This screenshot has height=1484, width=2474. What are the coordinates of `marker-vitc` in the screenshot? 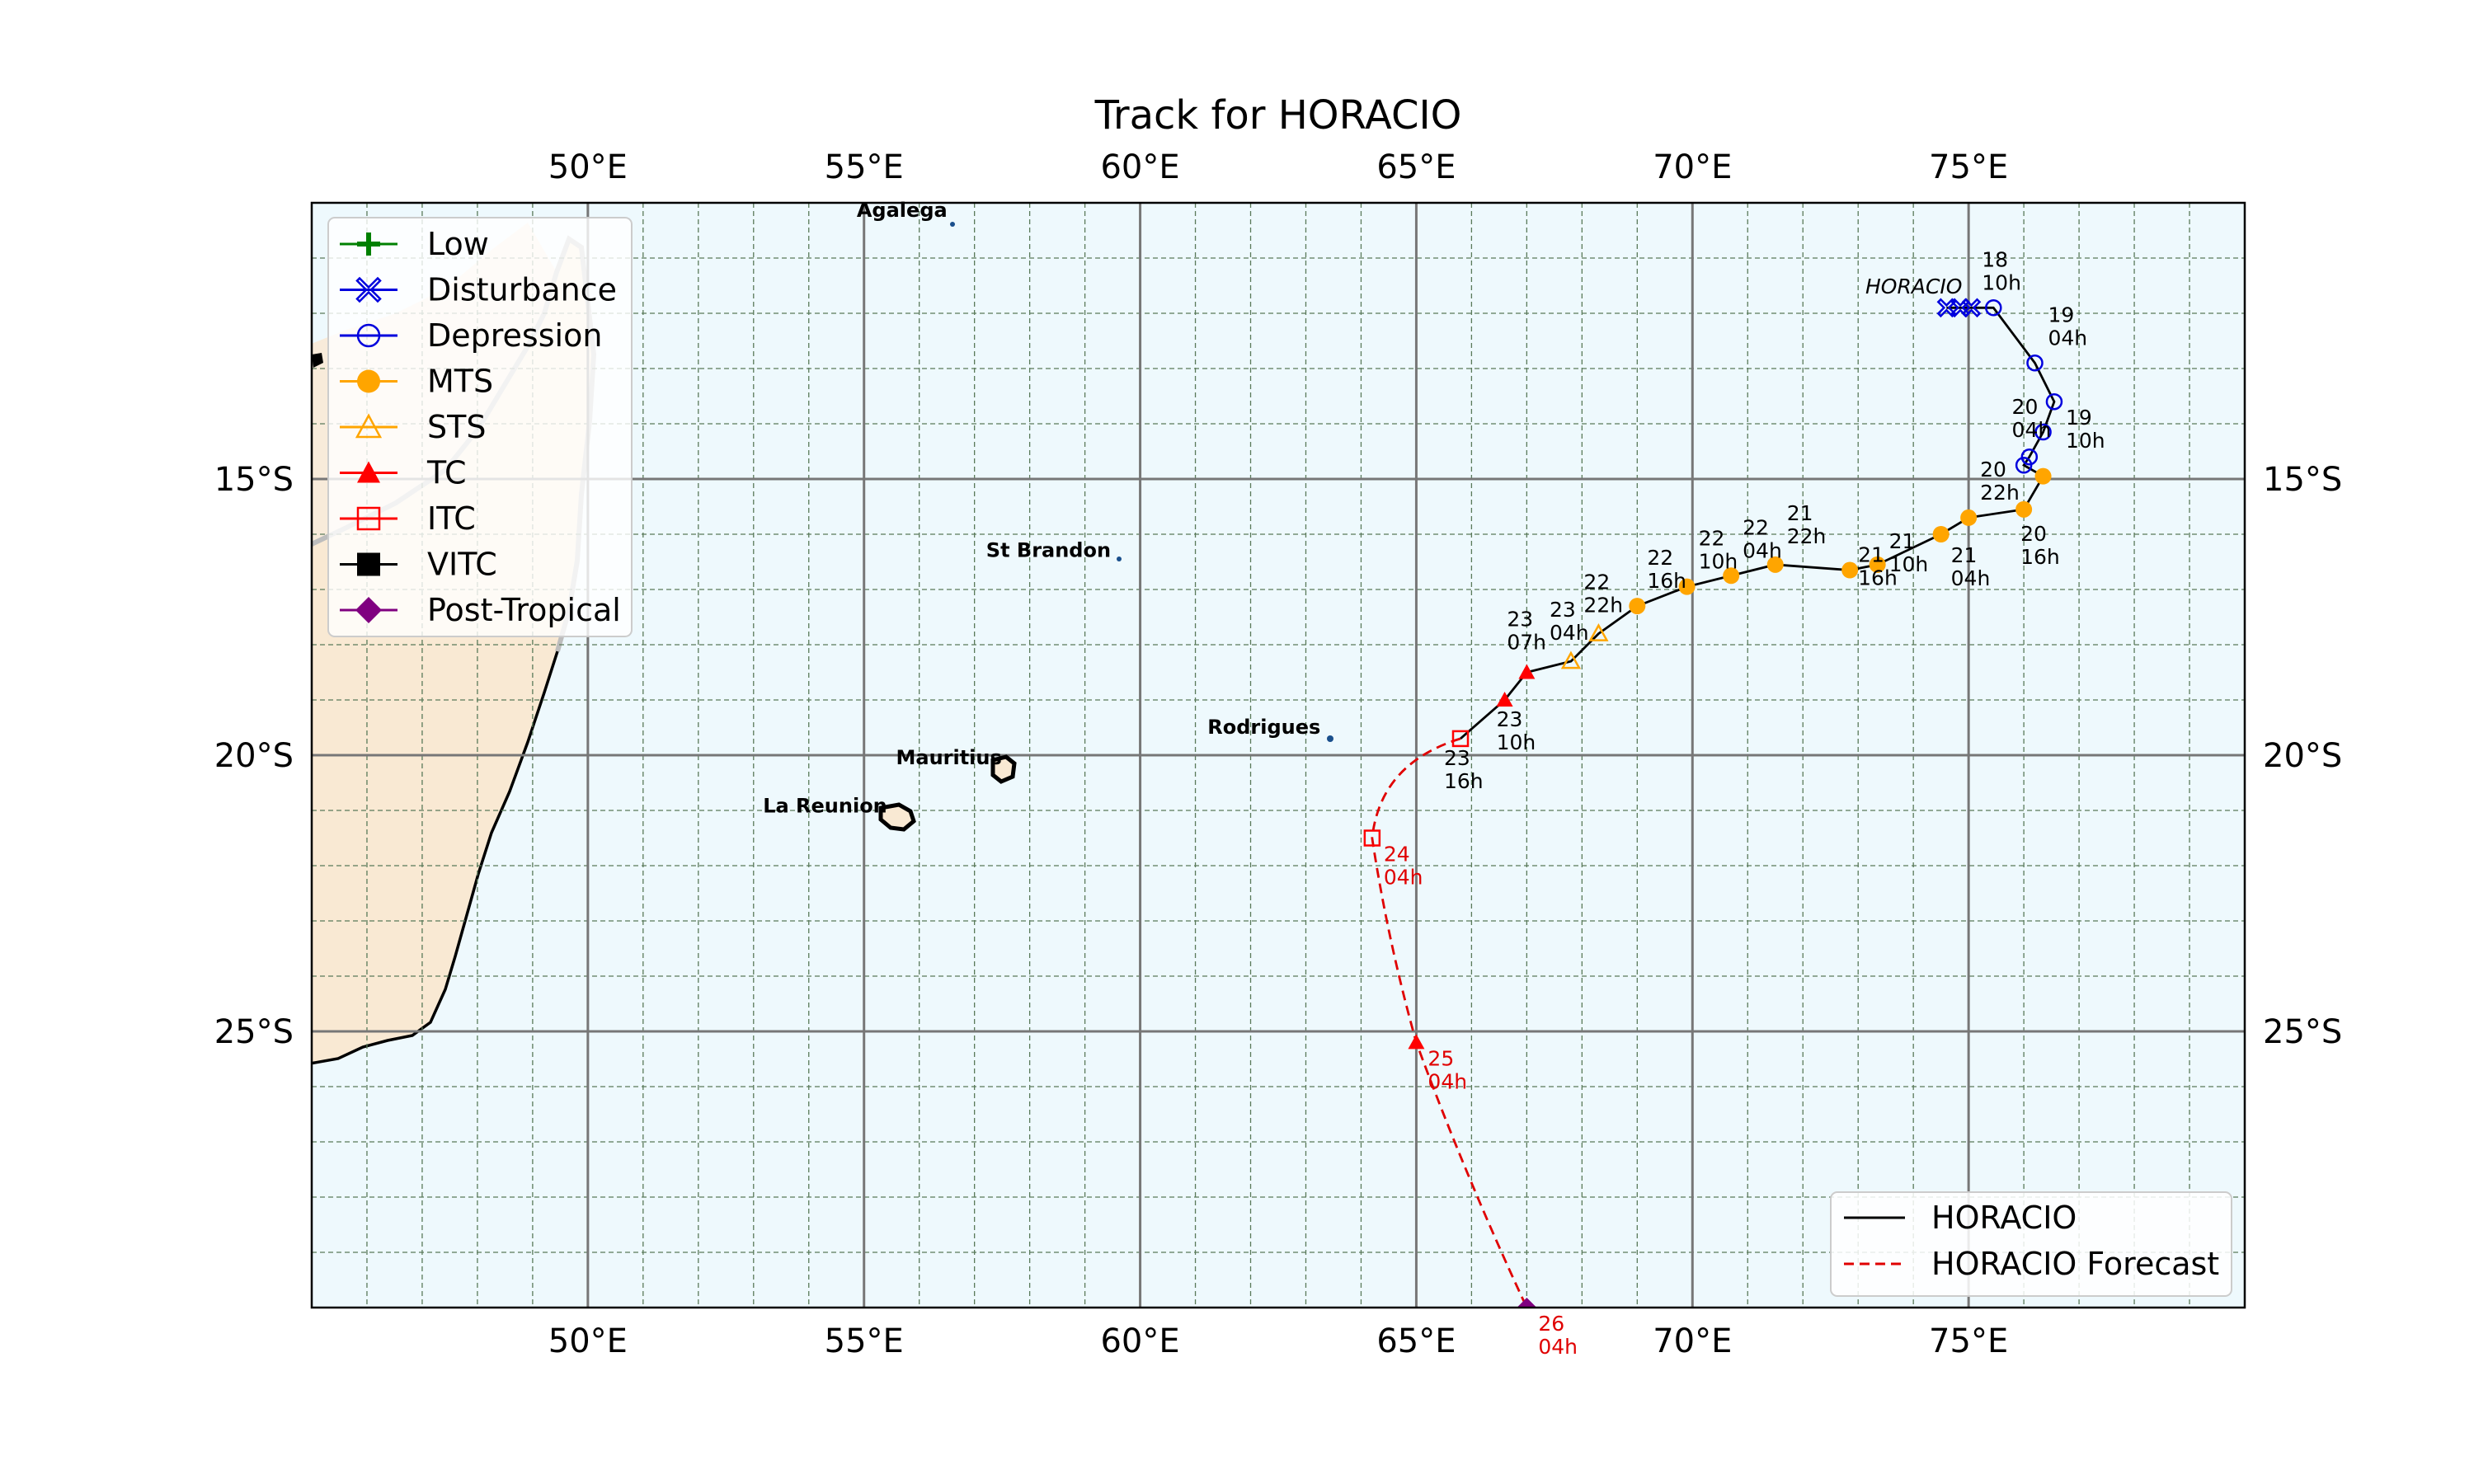 It's located at (368, 564).